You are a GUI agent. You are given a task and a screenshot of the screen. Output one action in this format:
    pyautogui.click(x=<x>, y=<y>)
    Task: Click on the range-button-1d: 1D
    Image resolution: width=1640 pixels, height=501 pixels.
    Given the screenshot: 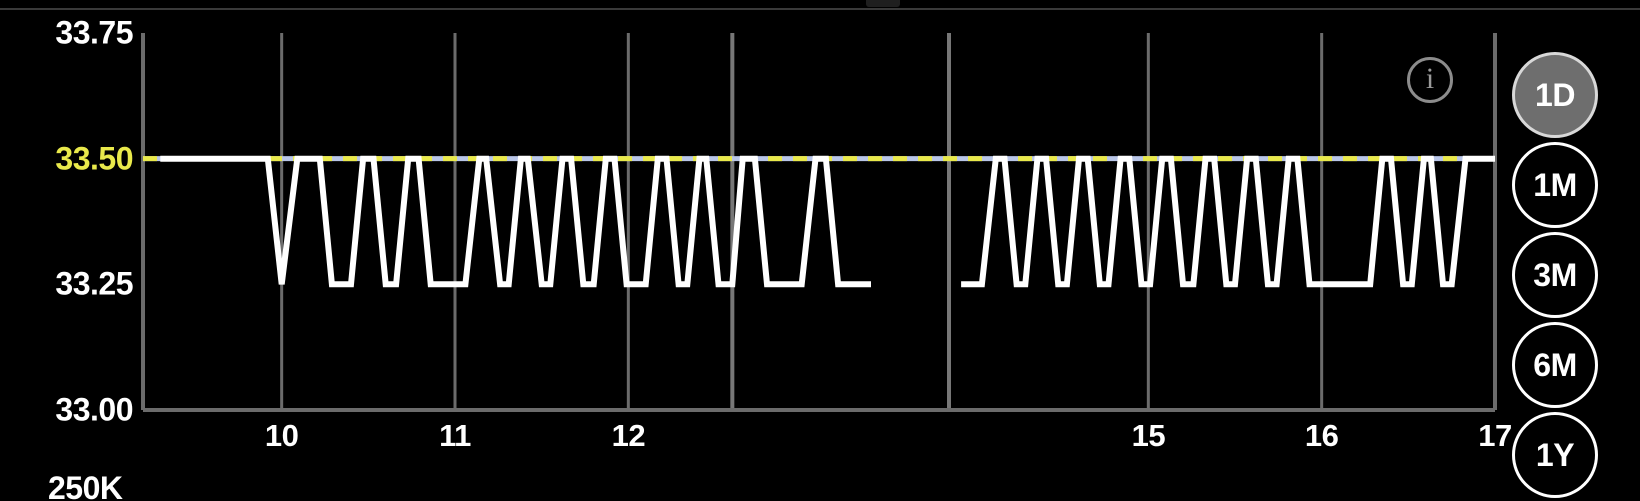 What is the action you would take?
    pyautogui.click(x=1555, y=95)
    